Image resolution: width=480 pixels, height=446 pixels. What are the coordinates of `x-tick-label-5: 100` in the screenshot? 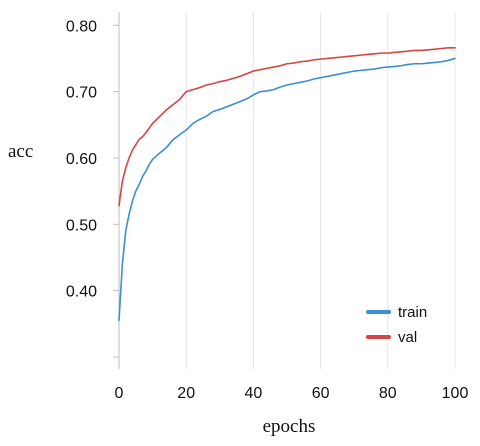 It's located at (455, 393).